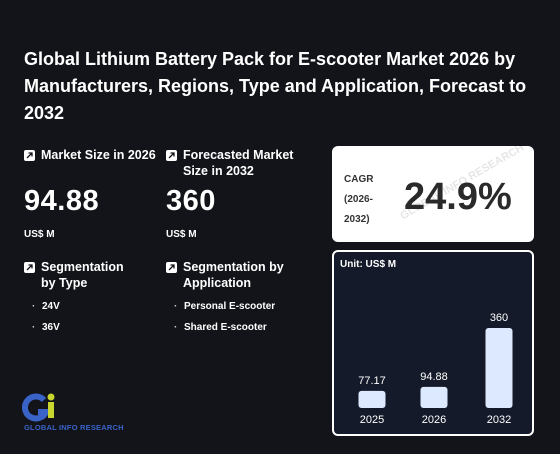  Describe the element at coordinates (225, 306) in the screenshot. I see `list-item: · Personal E-scooter` at that location.